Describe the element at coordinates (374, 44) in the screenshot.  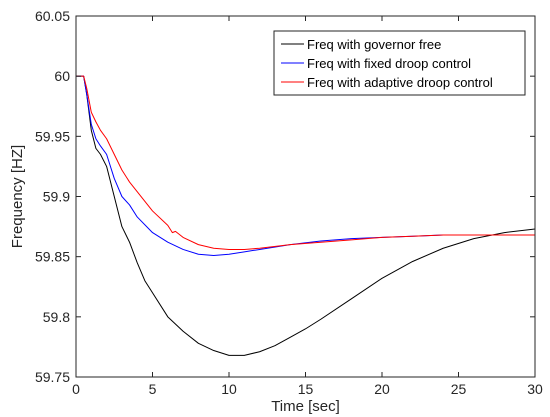
I see `legend-label-1: Freq with governor free` at that location.